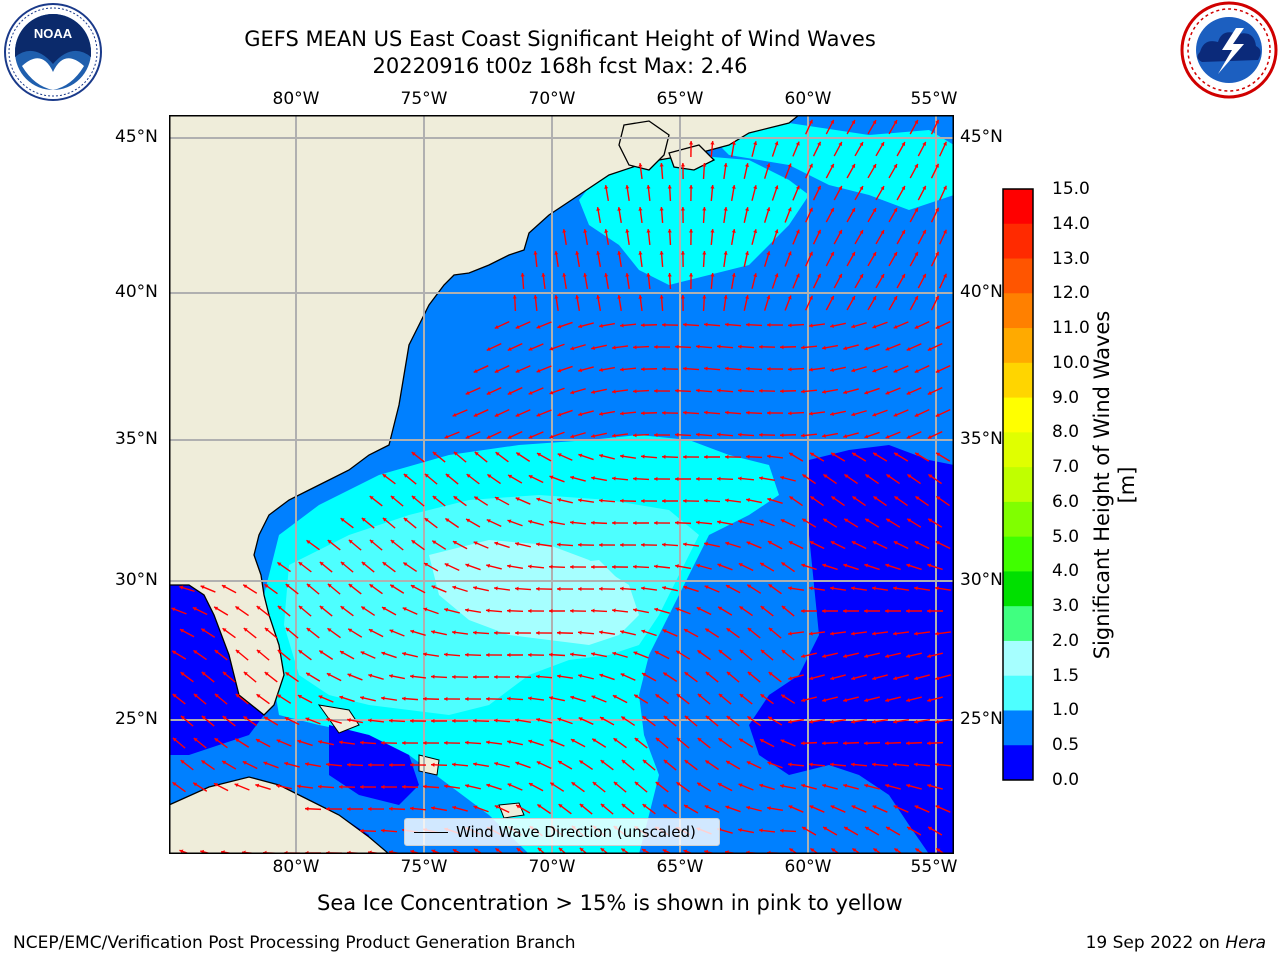 This screenshot has width=1280, height=960. I want to click on chart-subtitle: 20220916 t00z 168h fcst Max: 2.46, so click(560, 66).